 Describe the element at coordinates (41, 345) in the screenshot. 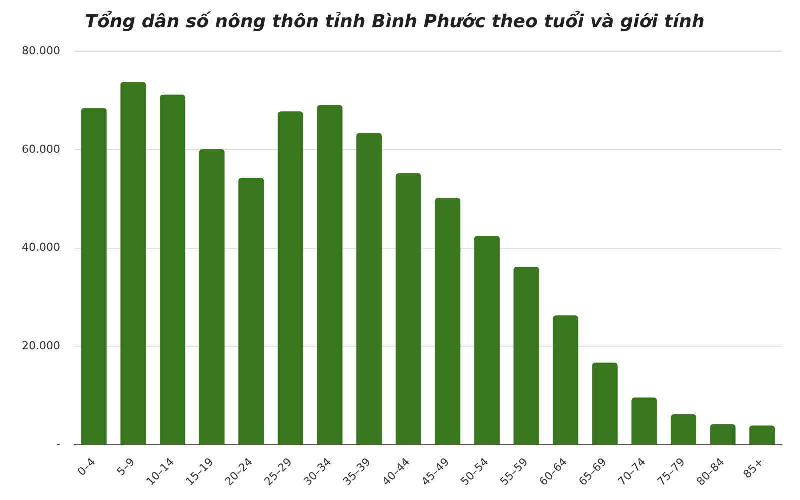

I see `y-tick-label: 20.000` at that location.